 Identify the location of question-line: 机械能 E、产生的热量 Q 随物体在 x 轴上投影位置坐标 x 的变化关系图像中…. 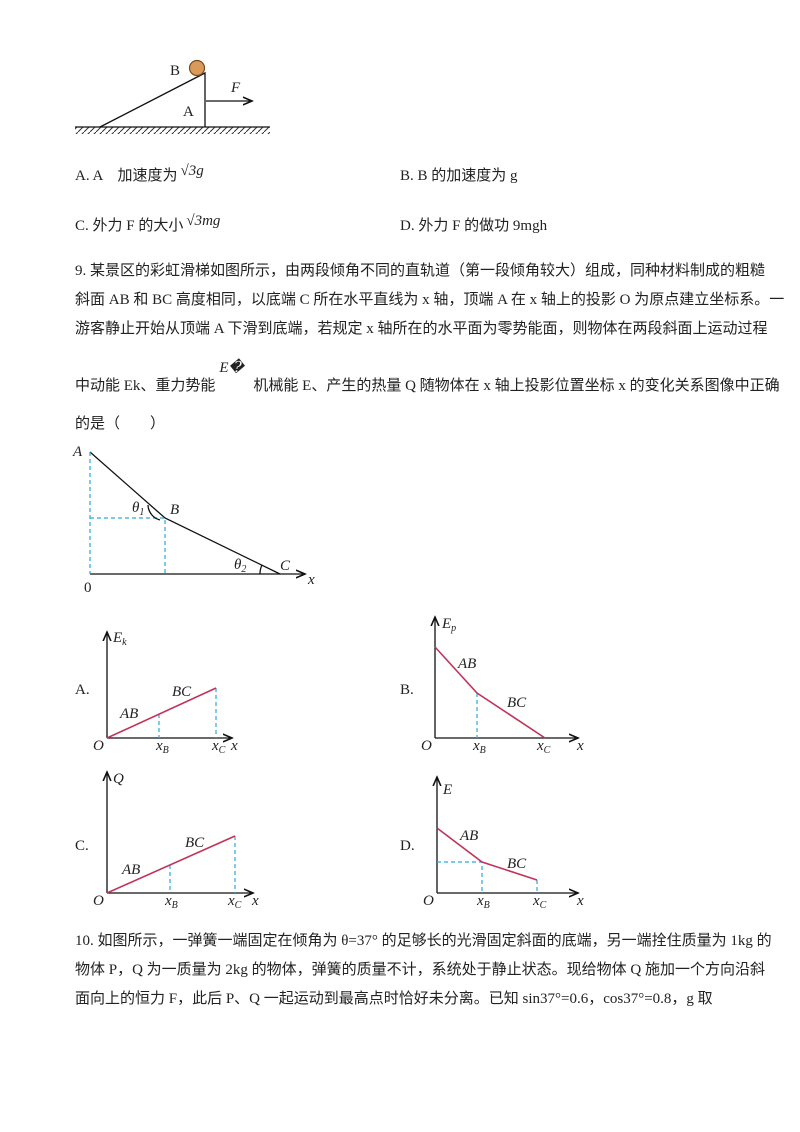
(516, 385).